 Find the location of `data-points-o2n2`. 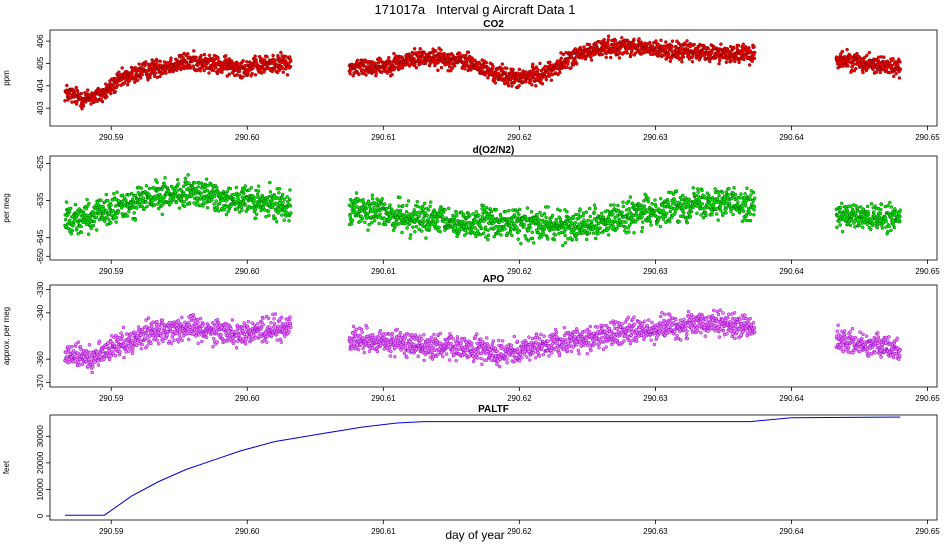

data-points-o2n2 is located at coordinates (483, 210).